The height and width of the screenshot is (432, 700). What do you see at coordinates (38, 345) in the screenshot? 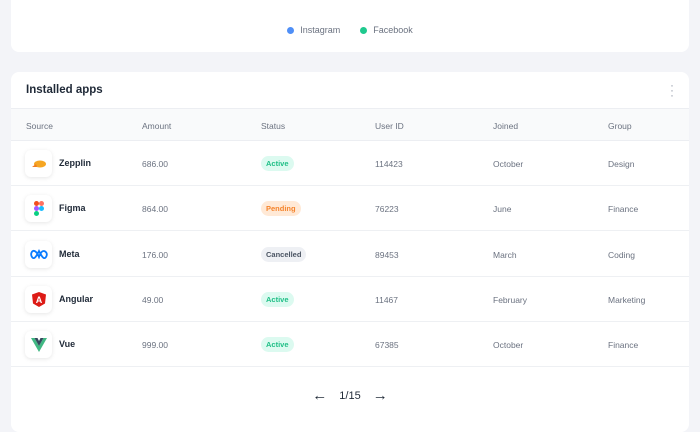
I see `vue-logo-icon` at bounding box center [38, 345].